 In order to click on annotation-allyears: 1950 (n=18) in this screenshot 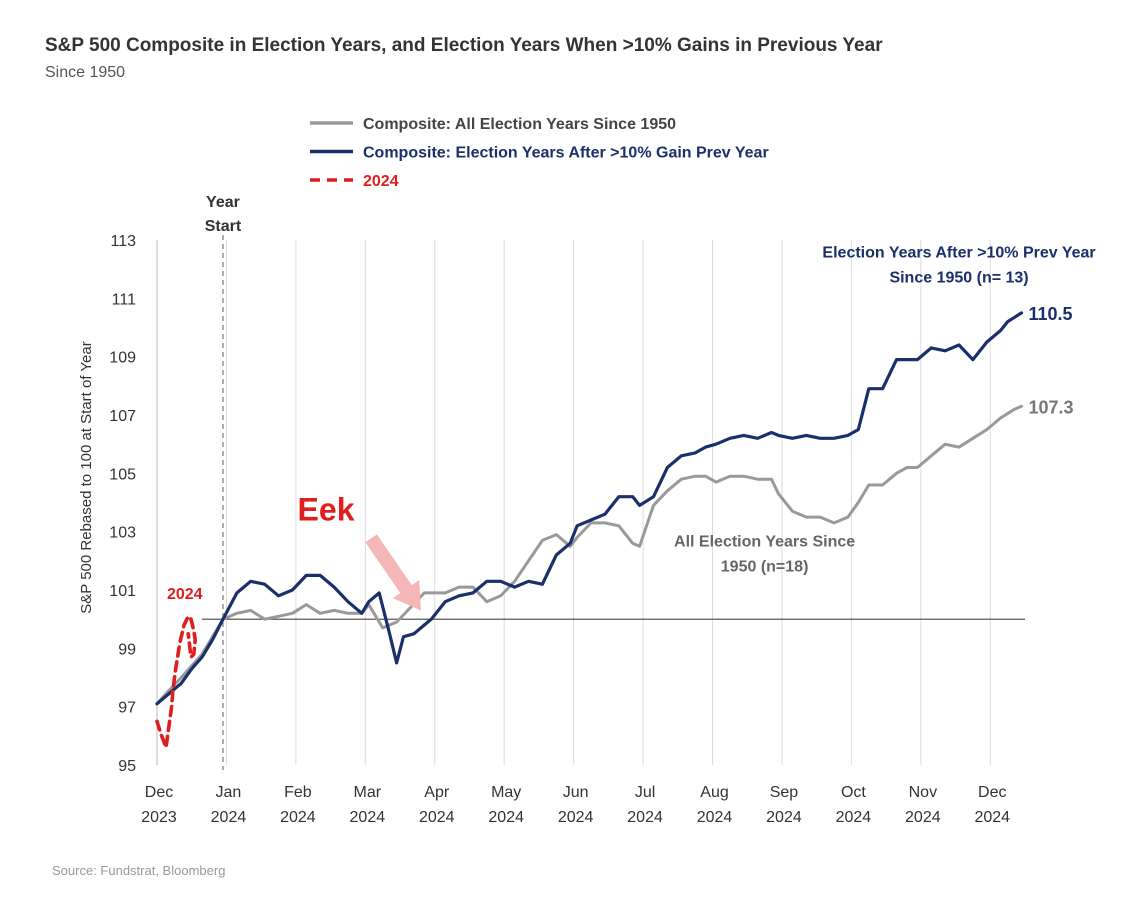, I will do `click(765, 566)`.